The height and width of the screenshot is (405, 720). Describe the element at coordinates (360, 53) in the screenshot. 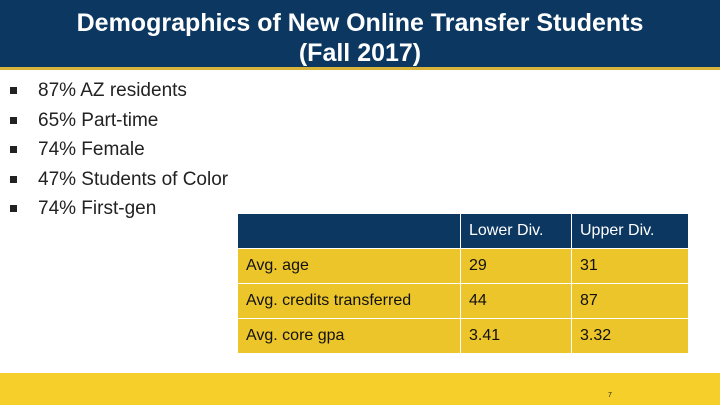

I see `slide-title-line-2: (Fall 2017)` at that location.